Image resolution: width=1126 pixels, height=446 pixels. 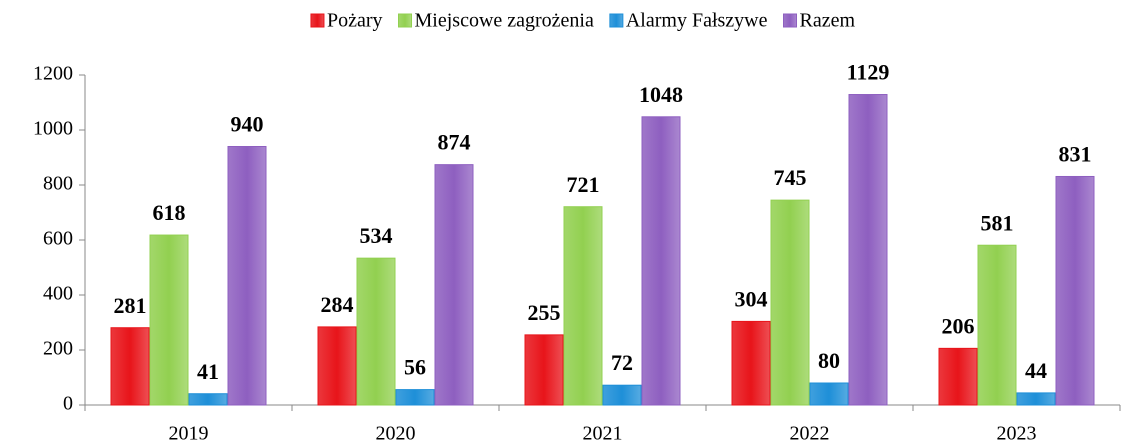 I want to click on data-label: 72, so click(x=622, y=362).